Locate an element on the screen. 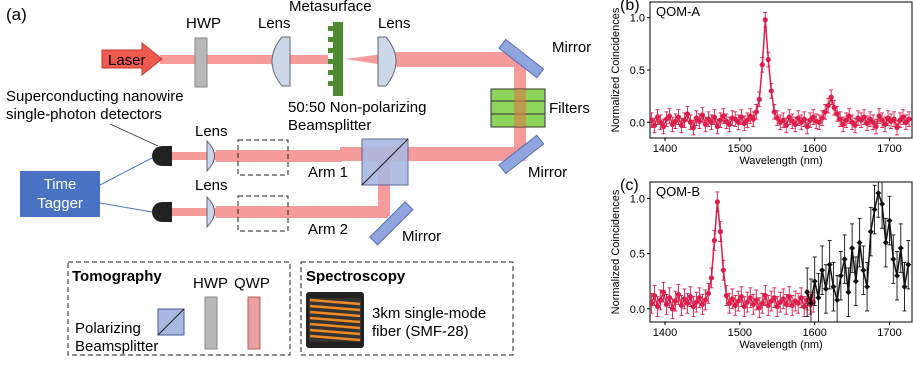  plot-frame is located at coordinates (781, 252).